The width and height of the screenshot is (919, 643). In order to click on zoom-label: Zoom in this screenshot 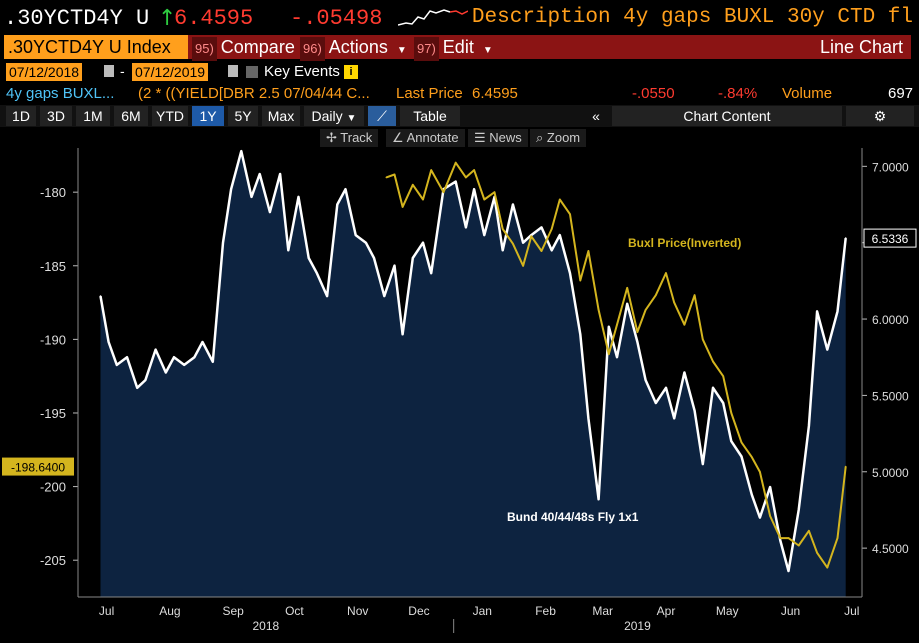, I will do `click(563, 137)`.